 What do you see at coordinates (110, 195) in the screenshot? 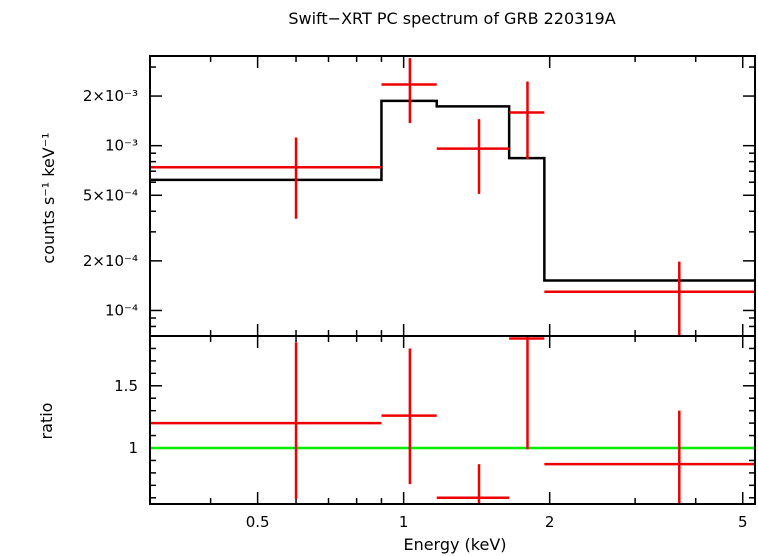
I see `y-tick-label: 5×10⁻⁴` at bounding box center [110, 195].